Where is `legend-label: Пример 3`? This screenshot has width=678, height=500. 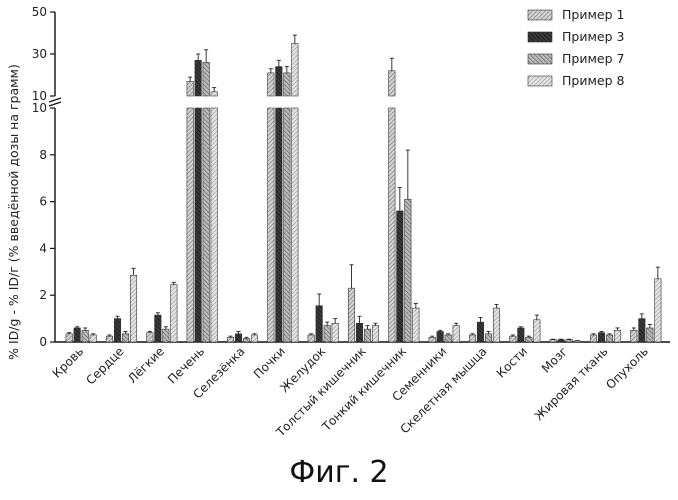 legend-label: Пример 3 is located at coordinates (593, 36).